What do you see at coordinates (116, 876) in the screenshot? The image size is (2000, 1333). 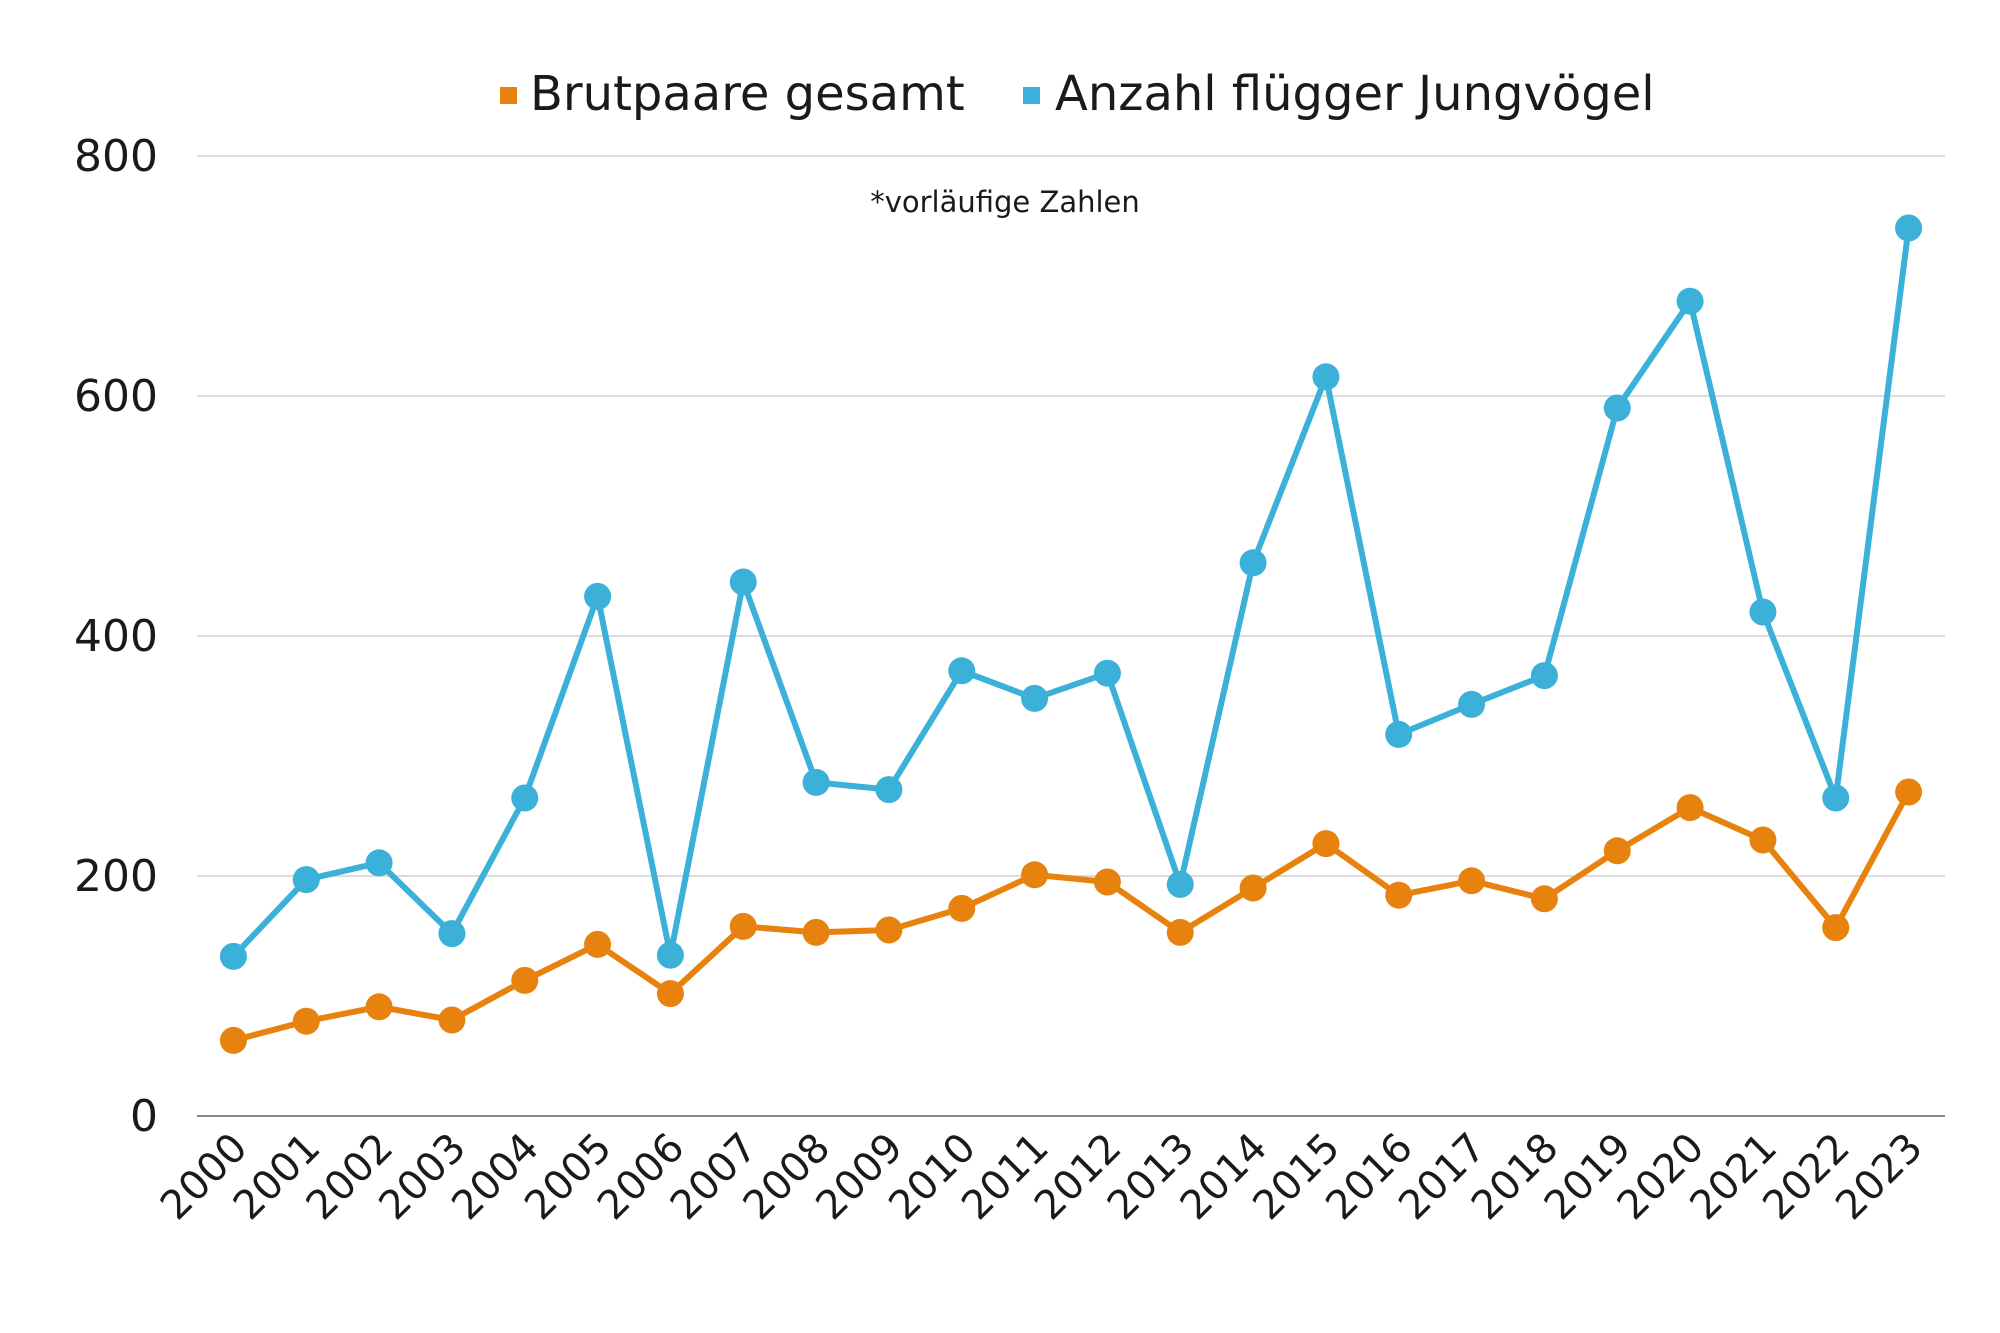 I see `y-tick-label: 200` at bounding box center [116, 876].